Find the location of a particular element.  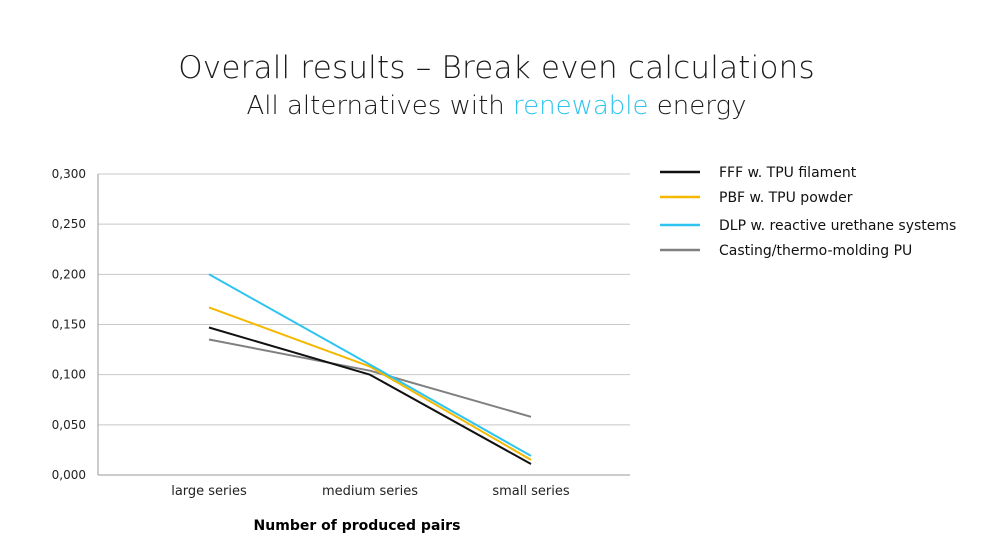

y-tick-label: 0,300 is located at coordinates (69, 174).